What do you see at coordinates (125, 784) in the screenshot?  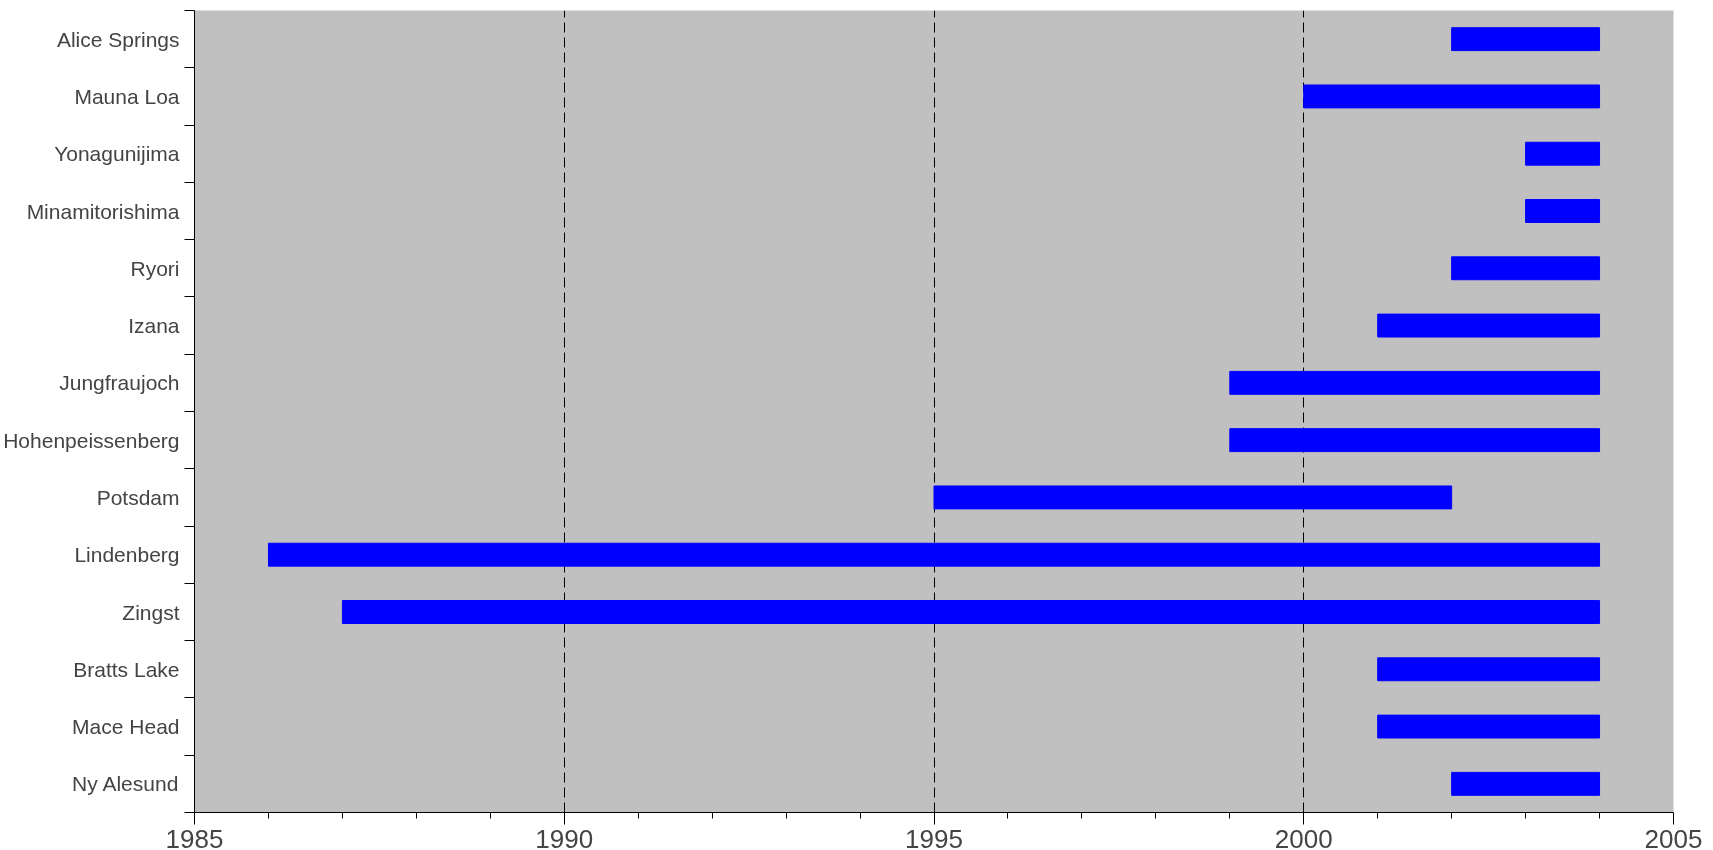 I see `y-tick-label: Ny Alesund` at bounding box center [125, 784].